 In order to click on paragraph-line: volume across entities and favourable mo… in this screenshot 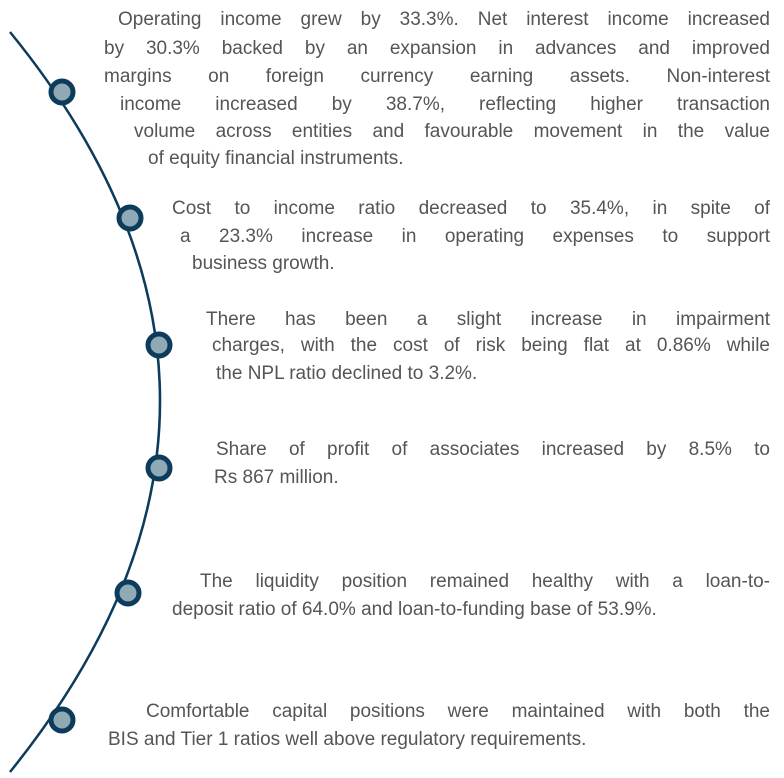, I will do `click(452, 131)`.